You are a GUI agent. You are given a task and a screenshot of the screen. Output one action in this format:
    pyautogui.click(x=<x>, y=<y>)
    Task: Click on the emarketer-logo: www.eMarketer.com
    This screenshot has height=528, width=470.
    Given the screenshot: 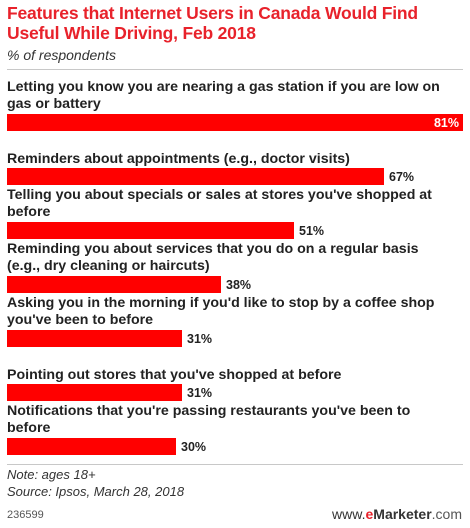 What is the action you would take?
    pyautogui.click(x=397, y=514)
    